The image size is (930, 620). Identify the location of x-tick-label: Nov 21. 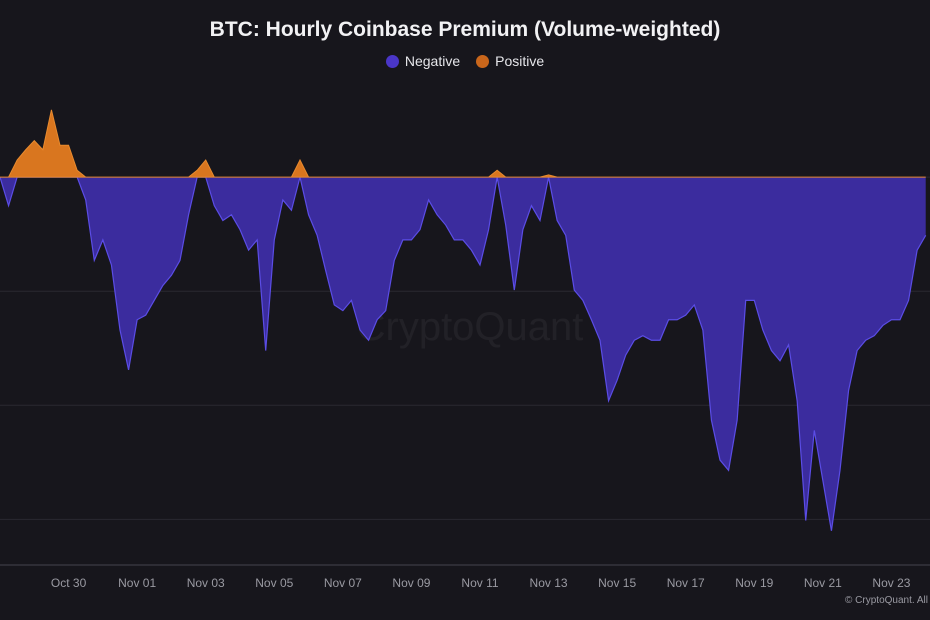
(823, 583).